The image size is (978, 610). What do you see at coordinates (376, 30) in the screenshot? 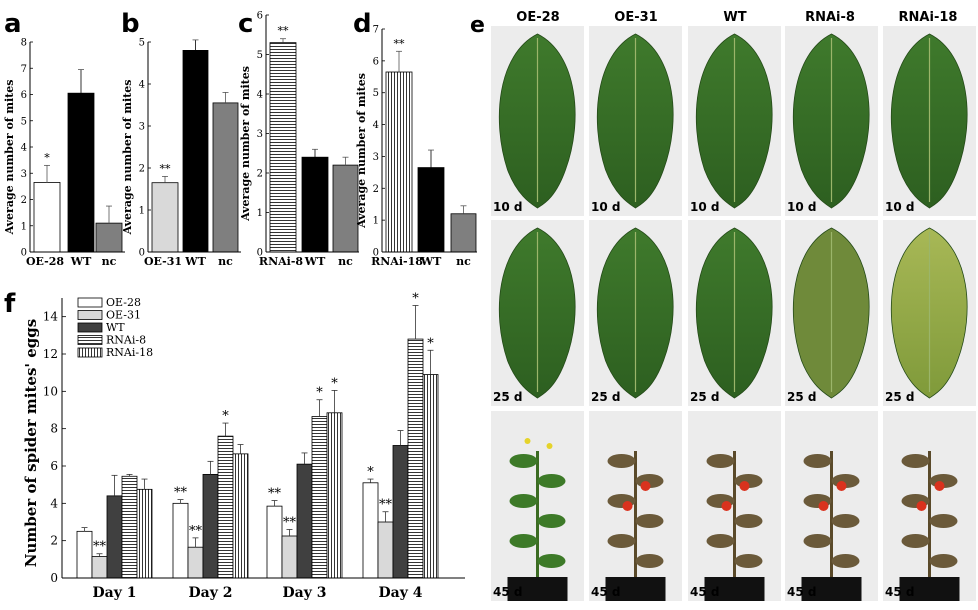
I see `y-tick-label: 7` at bounding box center [376, 30].